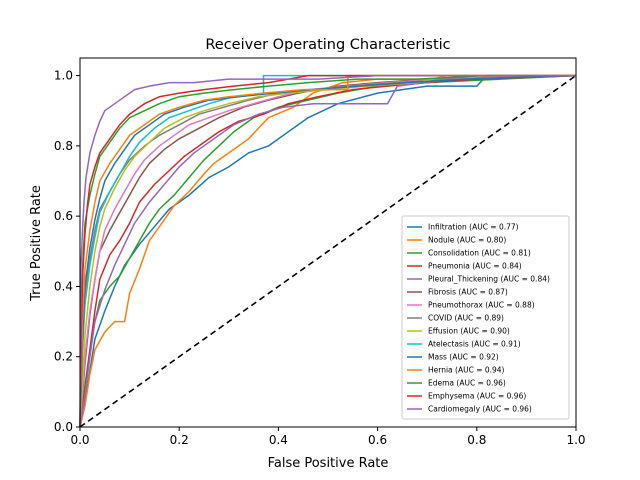 This screenshot has height=480, width=640. What do you see at coordinates (63, 76) in the screenshot?
I see `y-tick-label: 1.0` at bounding box center [63, 76].